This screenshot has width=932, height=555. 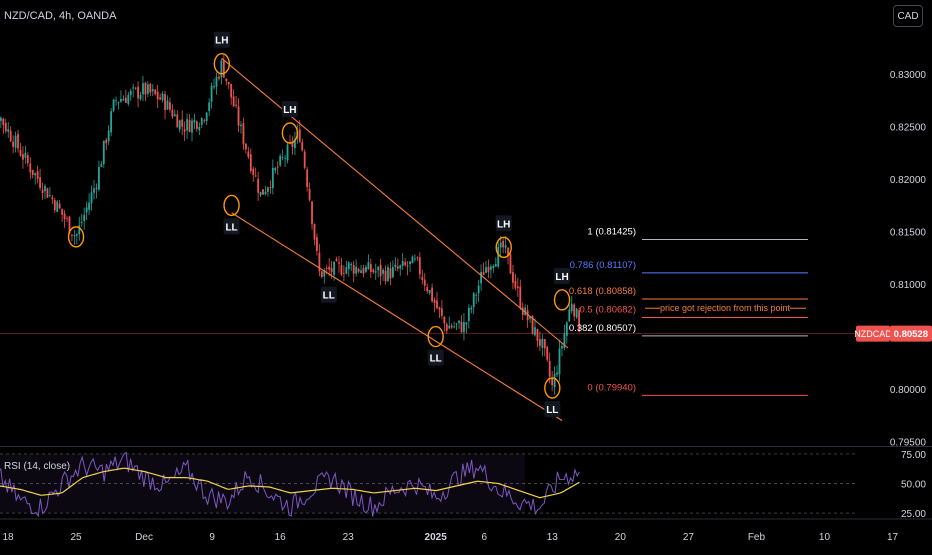 I want to click on price-axis-label: 0.81000, so click(x=908, y=285).